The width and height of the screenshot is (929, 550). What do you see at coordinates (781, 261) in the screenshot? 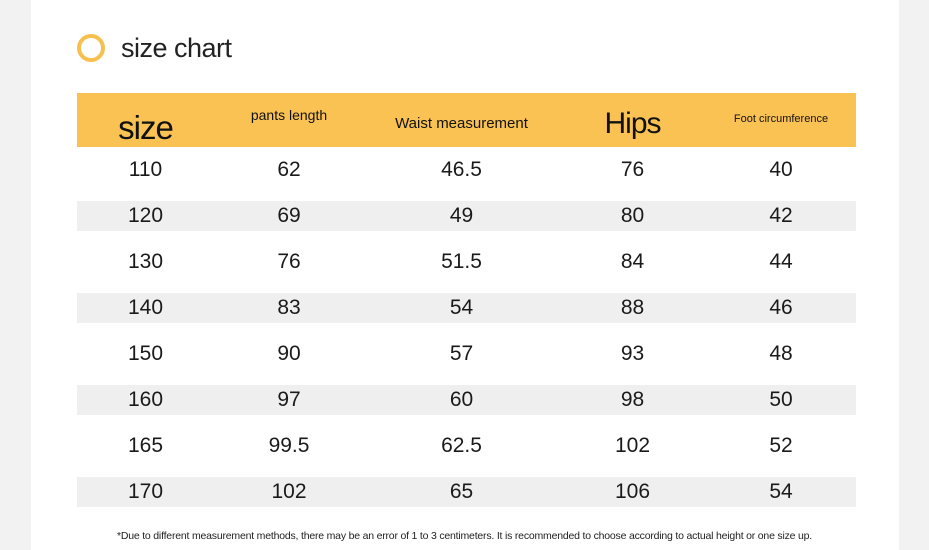
I see `cell-foot-circumference: 44` at bounding box center [781, 261].